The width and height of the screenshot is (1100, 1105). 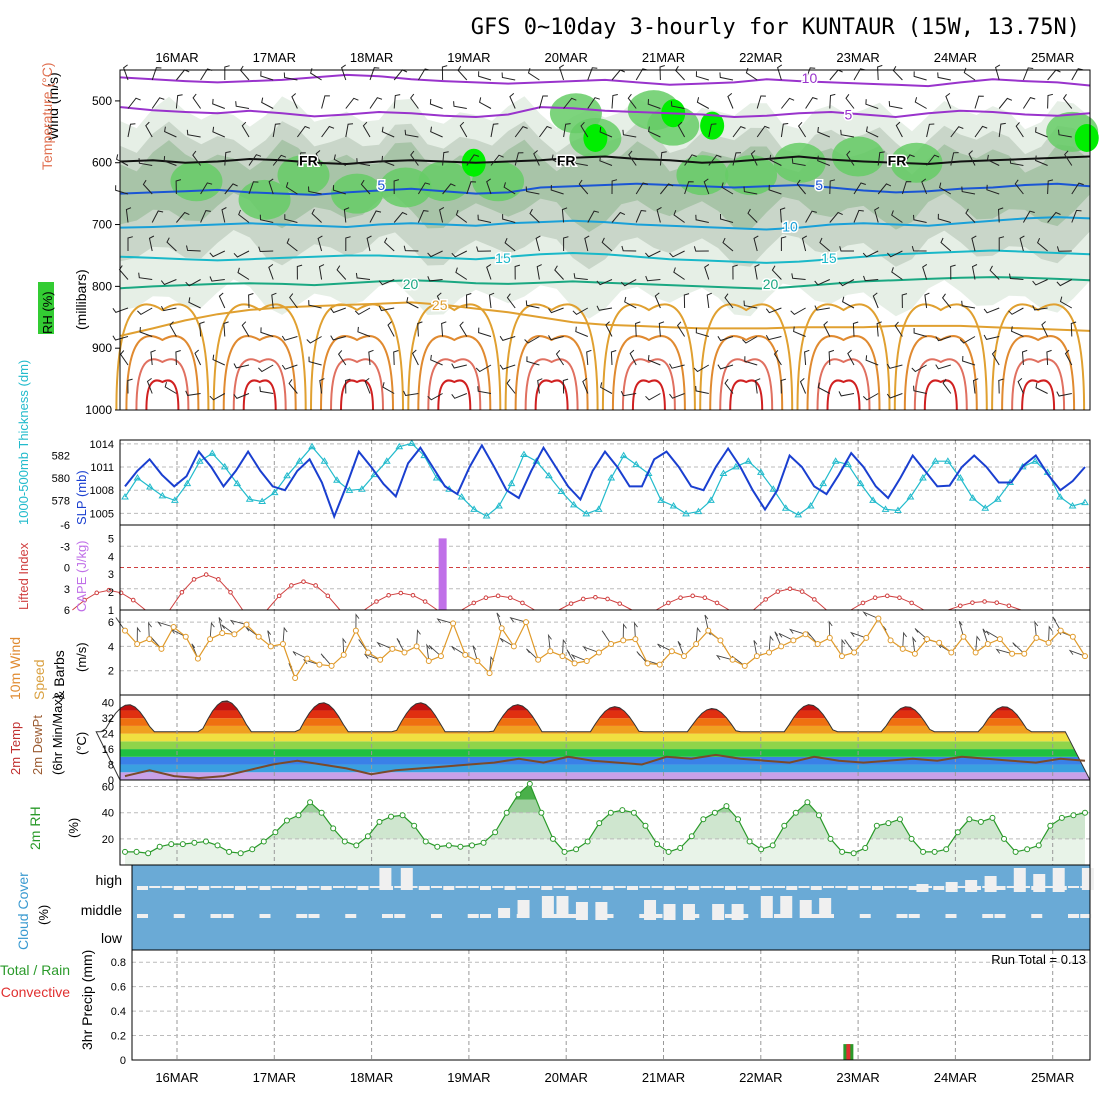 What do you see at coordinates (102, 286) in the screenshot?
I see `y-tick-label: 800` at bounding box center [102, 286].